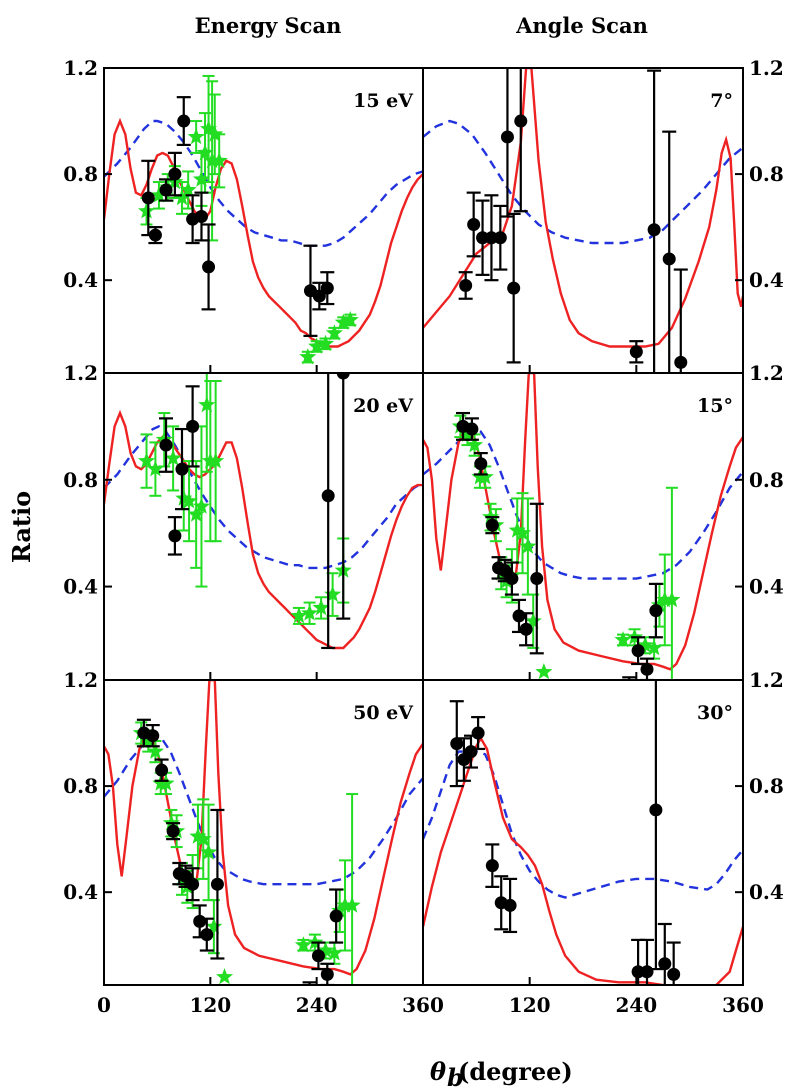  Describe the element at coordinates (383, 406) in the screenshot. I see `panel-label: 20 eV` at that location.